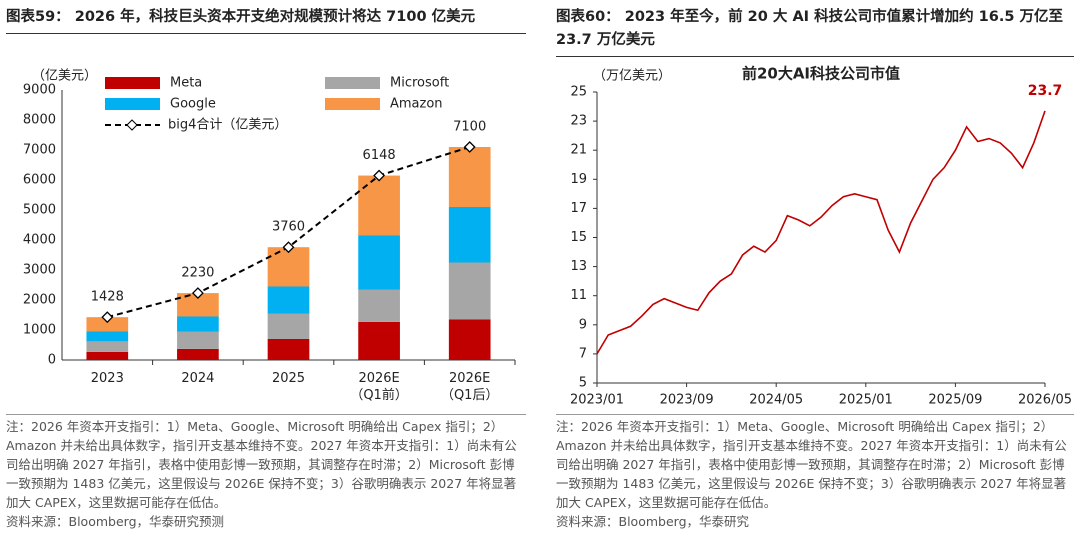  What do you see at coordinates (578, 295) in the screenshot?
I see `y-tick-label: 11` at bounding box center [578, 295].